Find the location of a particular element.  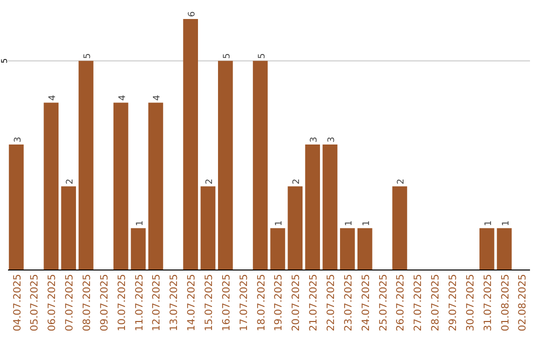

x-tick-label: 29.07.2025 is located at coordinates (454, 303).